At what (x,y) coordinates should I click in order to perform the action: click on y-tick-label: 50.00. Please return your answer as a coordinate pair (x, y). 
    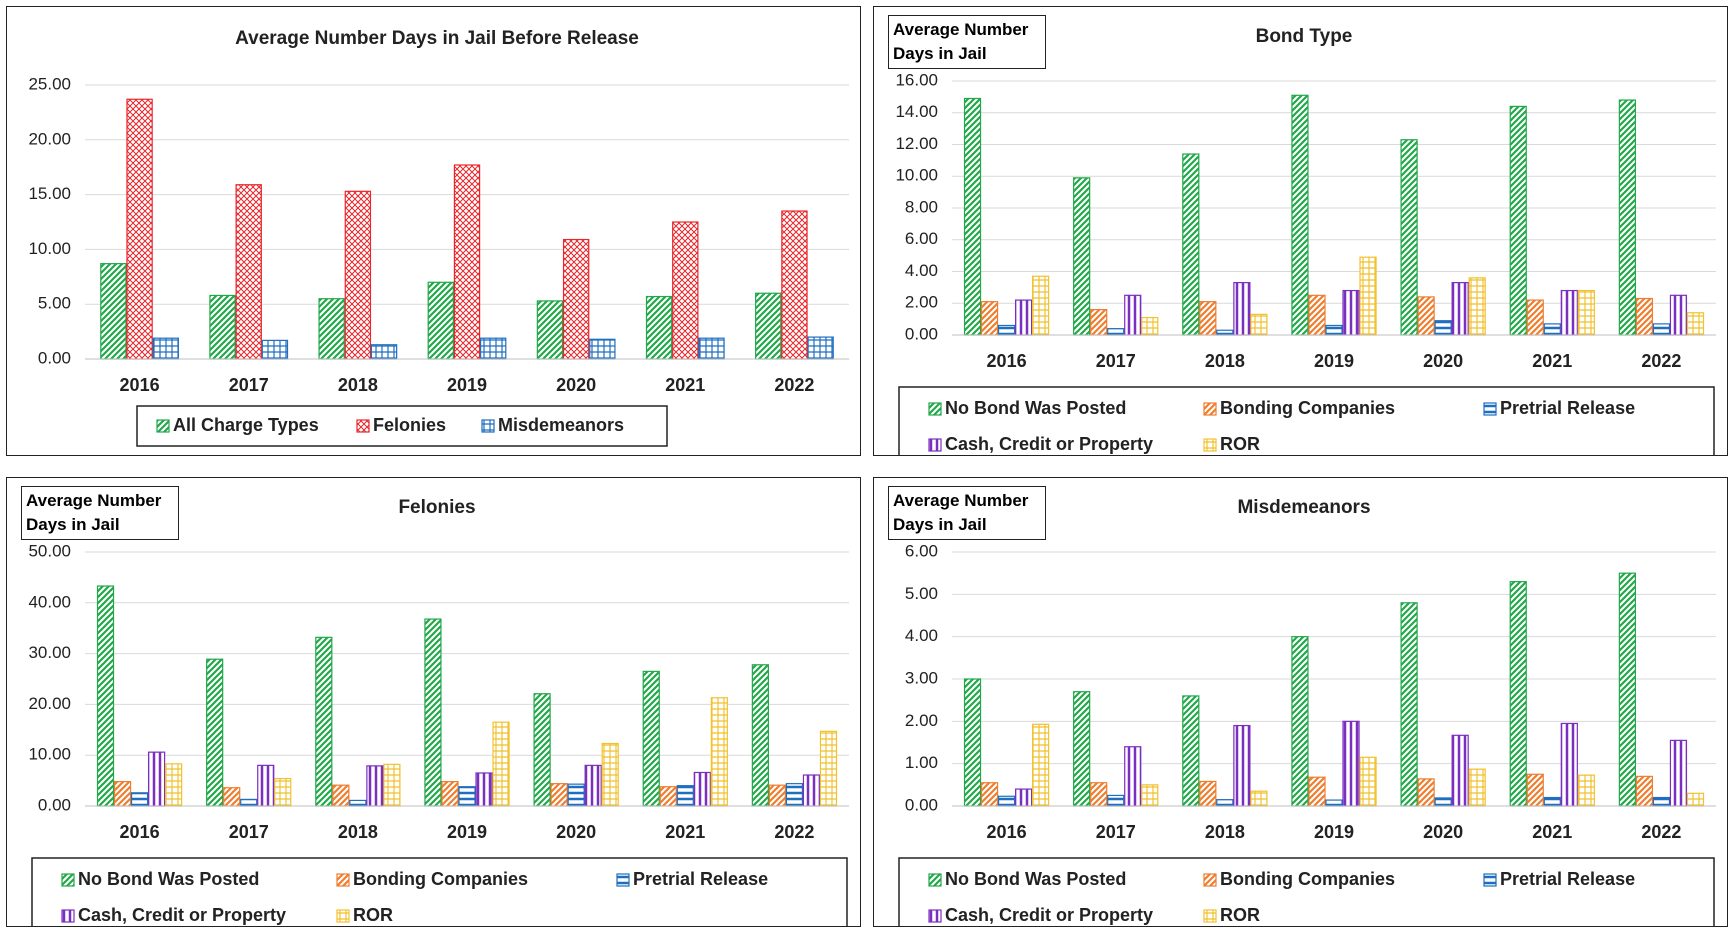
    Looking at the image, I should click on (49, 550).